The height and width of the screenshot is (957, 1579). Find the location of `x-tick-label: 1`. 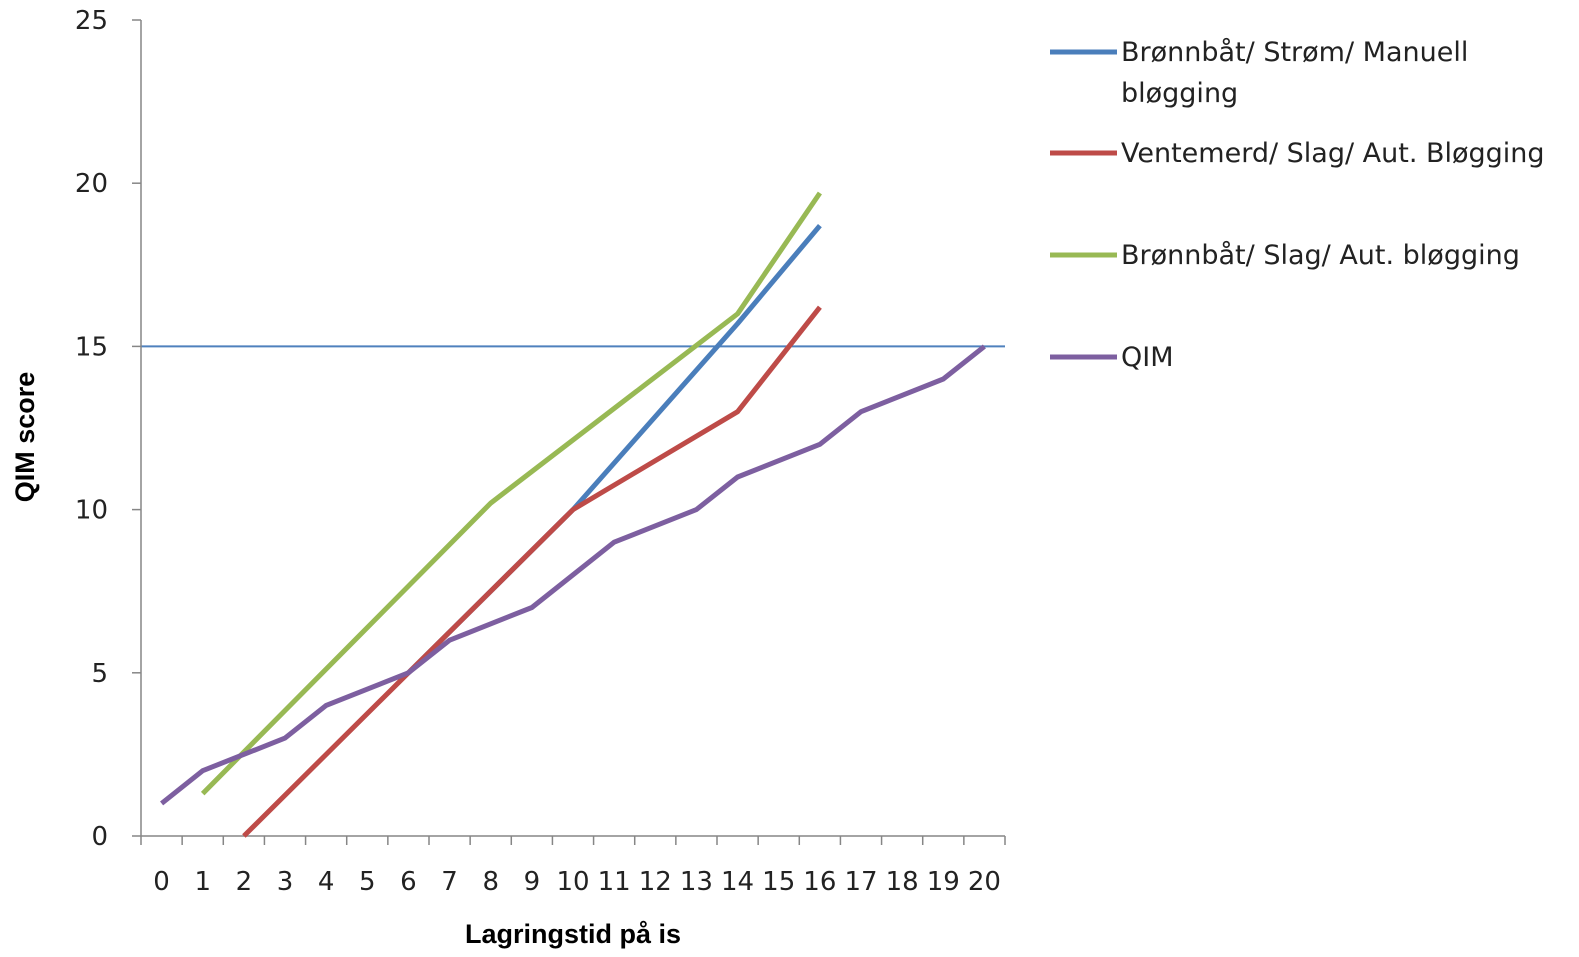

x-tick-label: 1 is located at coordinates (202, 882).